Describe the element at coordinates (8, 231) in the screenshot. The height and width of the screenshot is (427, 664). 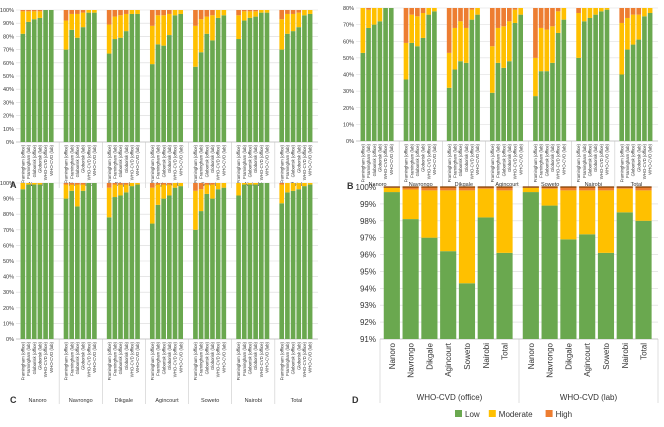
I see `y-tick-label: 70%` at that location.